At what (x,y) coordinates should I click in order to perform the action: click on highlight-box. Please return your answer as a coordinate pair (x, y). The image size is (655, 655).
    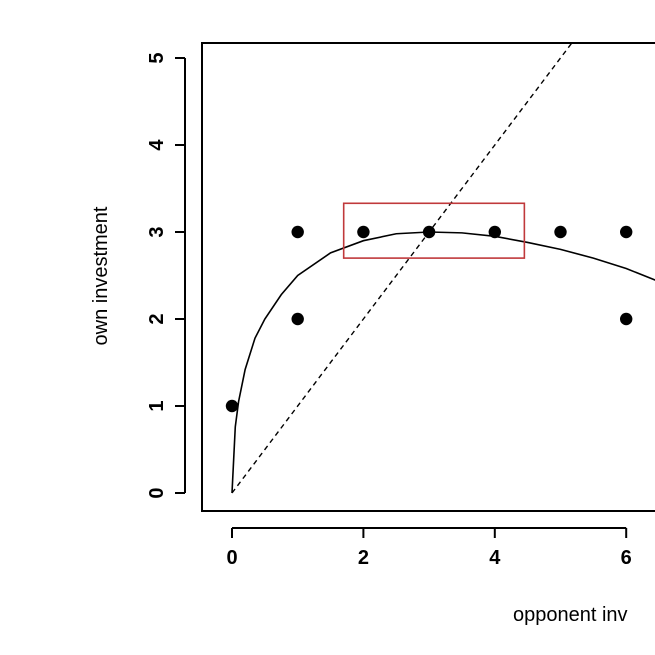
    Looking at the image, I should click on (434, 230).